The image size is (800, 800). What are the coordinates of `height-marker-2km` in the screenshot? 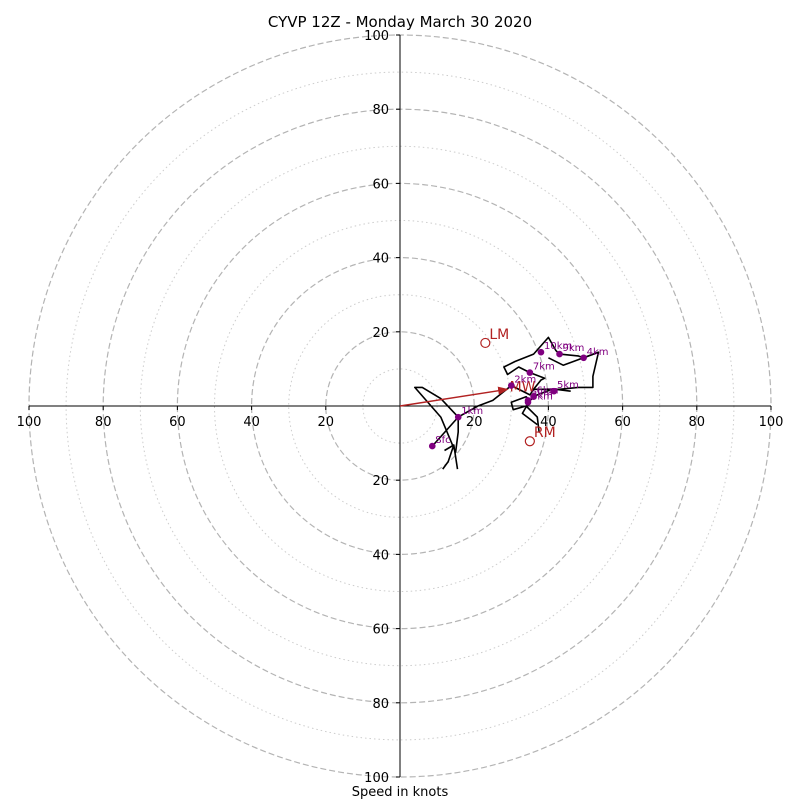 It's located at (511, 385).